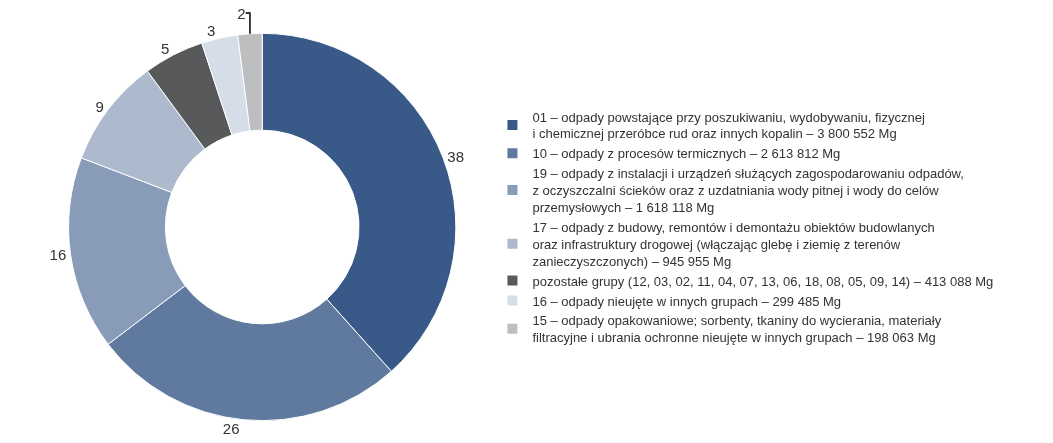 The width and height of the screenshot is (1053, 443). What do you see at coordinates (58, 255) in the screenshot?
I see `data-label: 16` at bounding box center [58, 255].